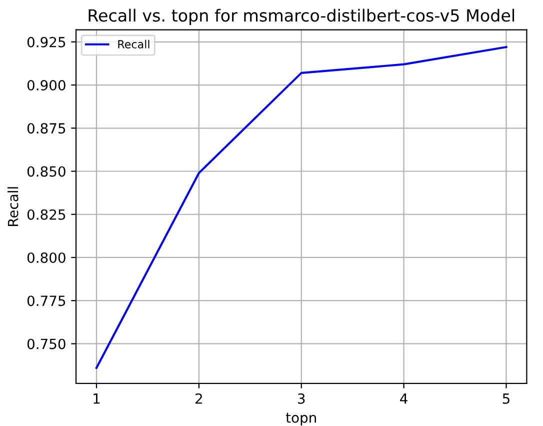  Describe the element at coordinates (506, 399) in the screenshot. I see `x-tick-label: 5` at that location.